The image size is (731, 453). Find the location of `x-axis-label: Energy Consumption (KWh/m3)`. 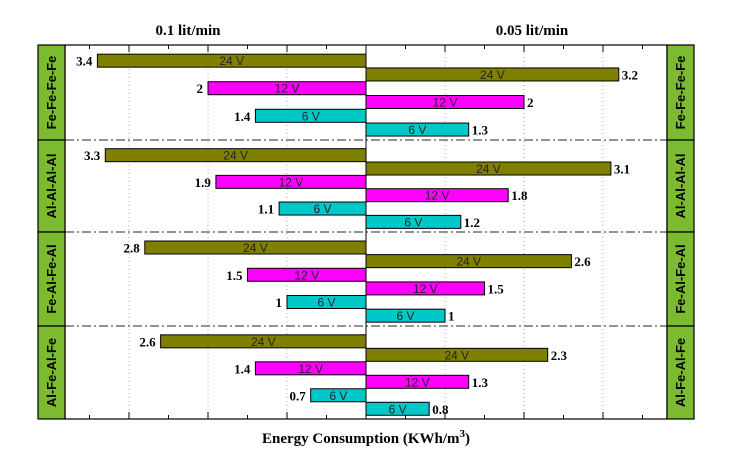

x-axis-label: Energy Consumption (KWh/m3) is located at coordinates (366, 437).